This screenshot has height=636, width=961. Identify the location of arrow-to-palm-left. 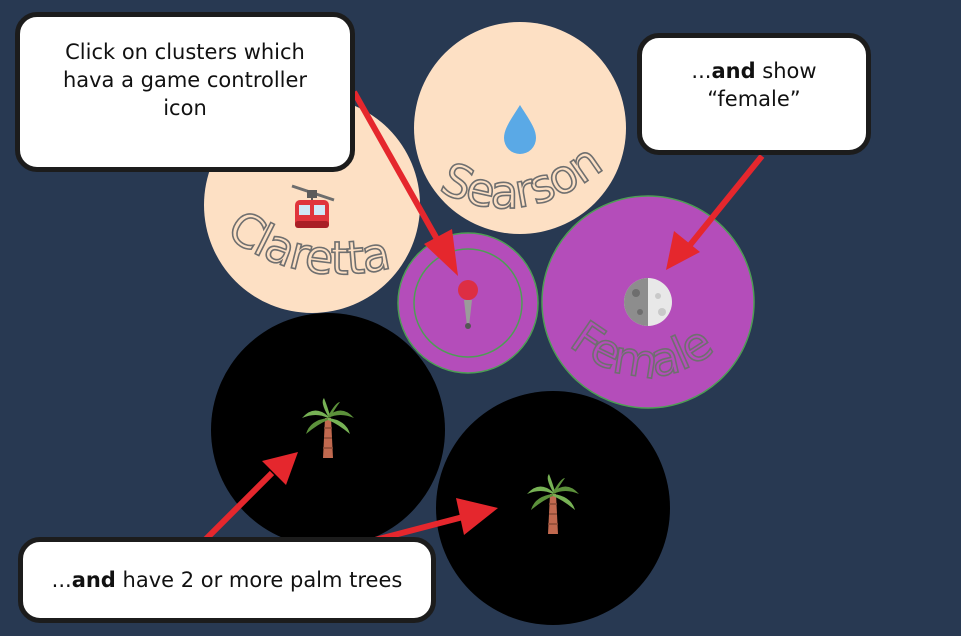
(250, 497).